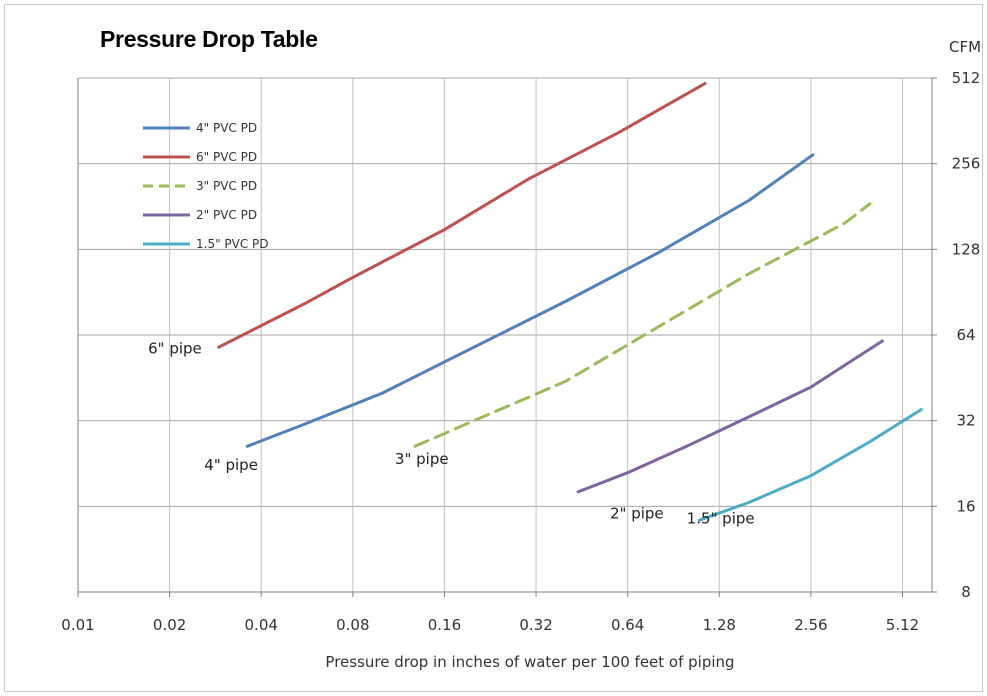 This screenshot has height=696, width=987. What do you see at coordinates (721, 519) in the screenshot?
I see `pipe-annotation: 1.5" pipe` at bounding box center [721, 519].